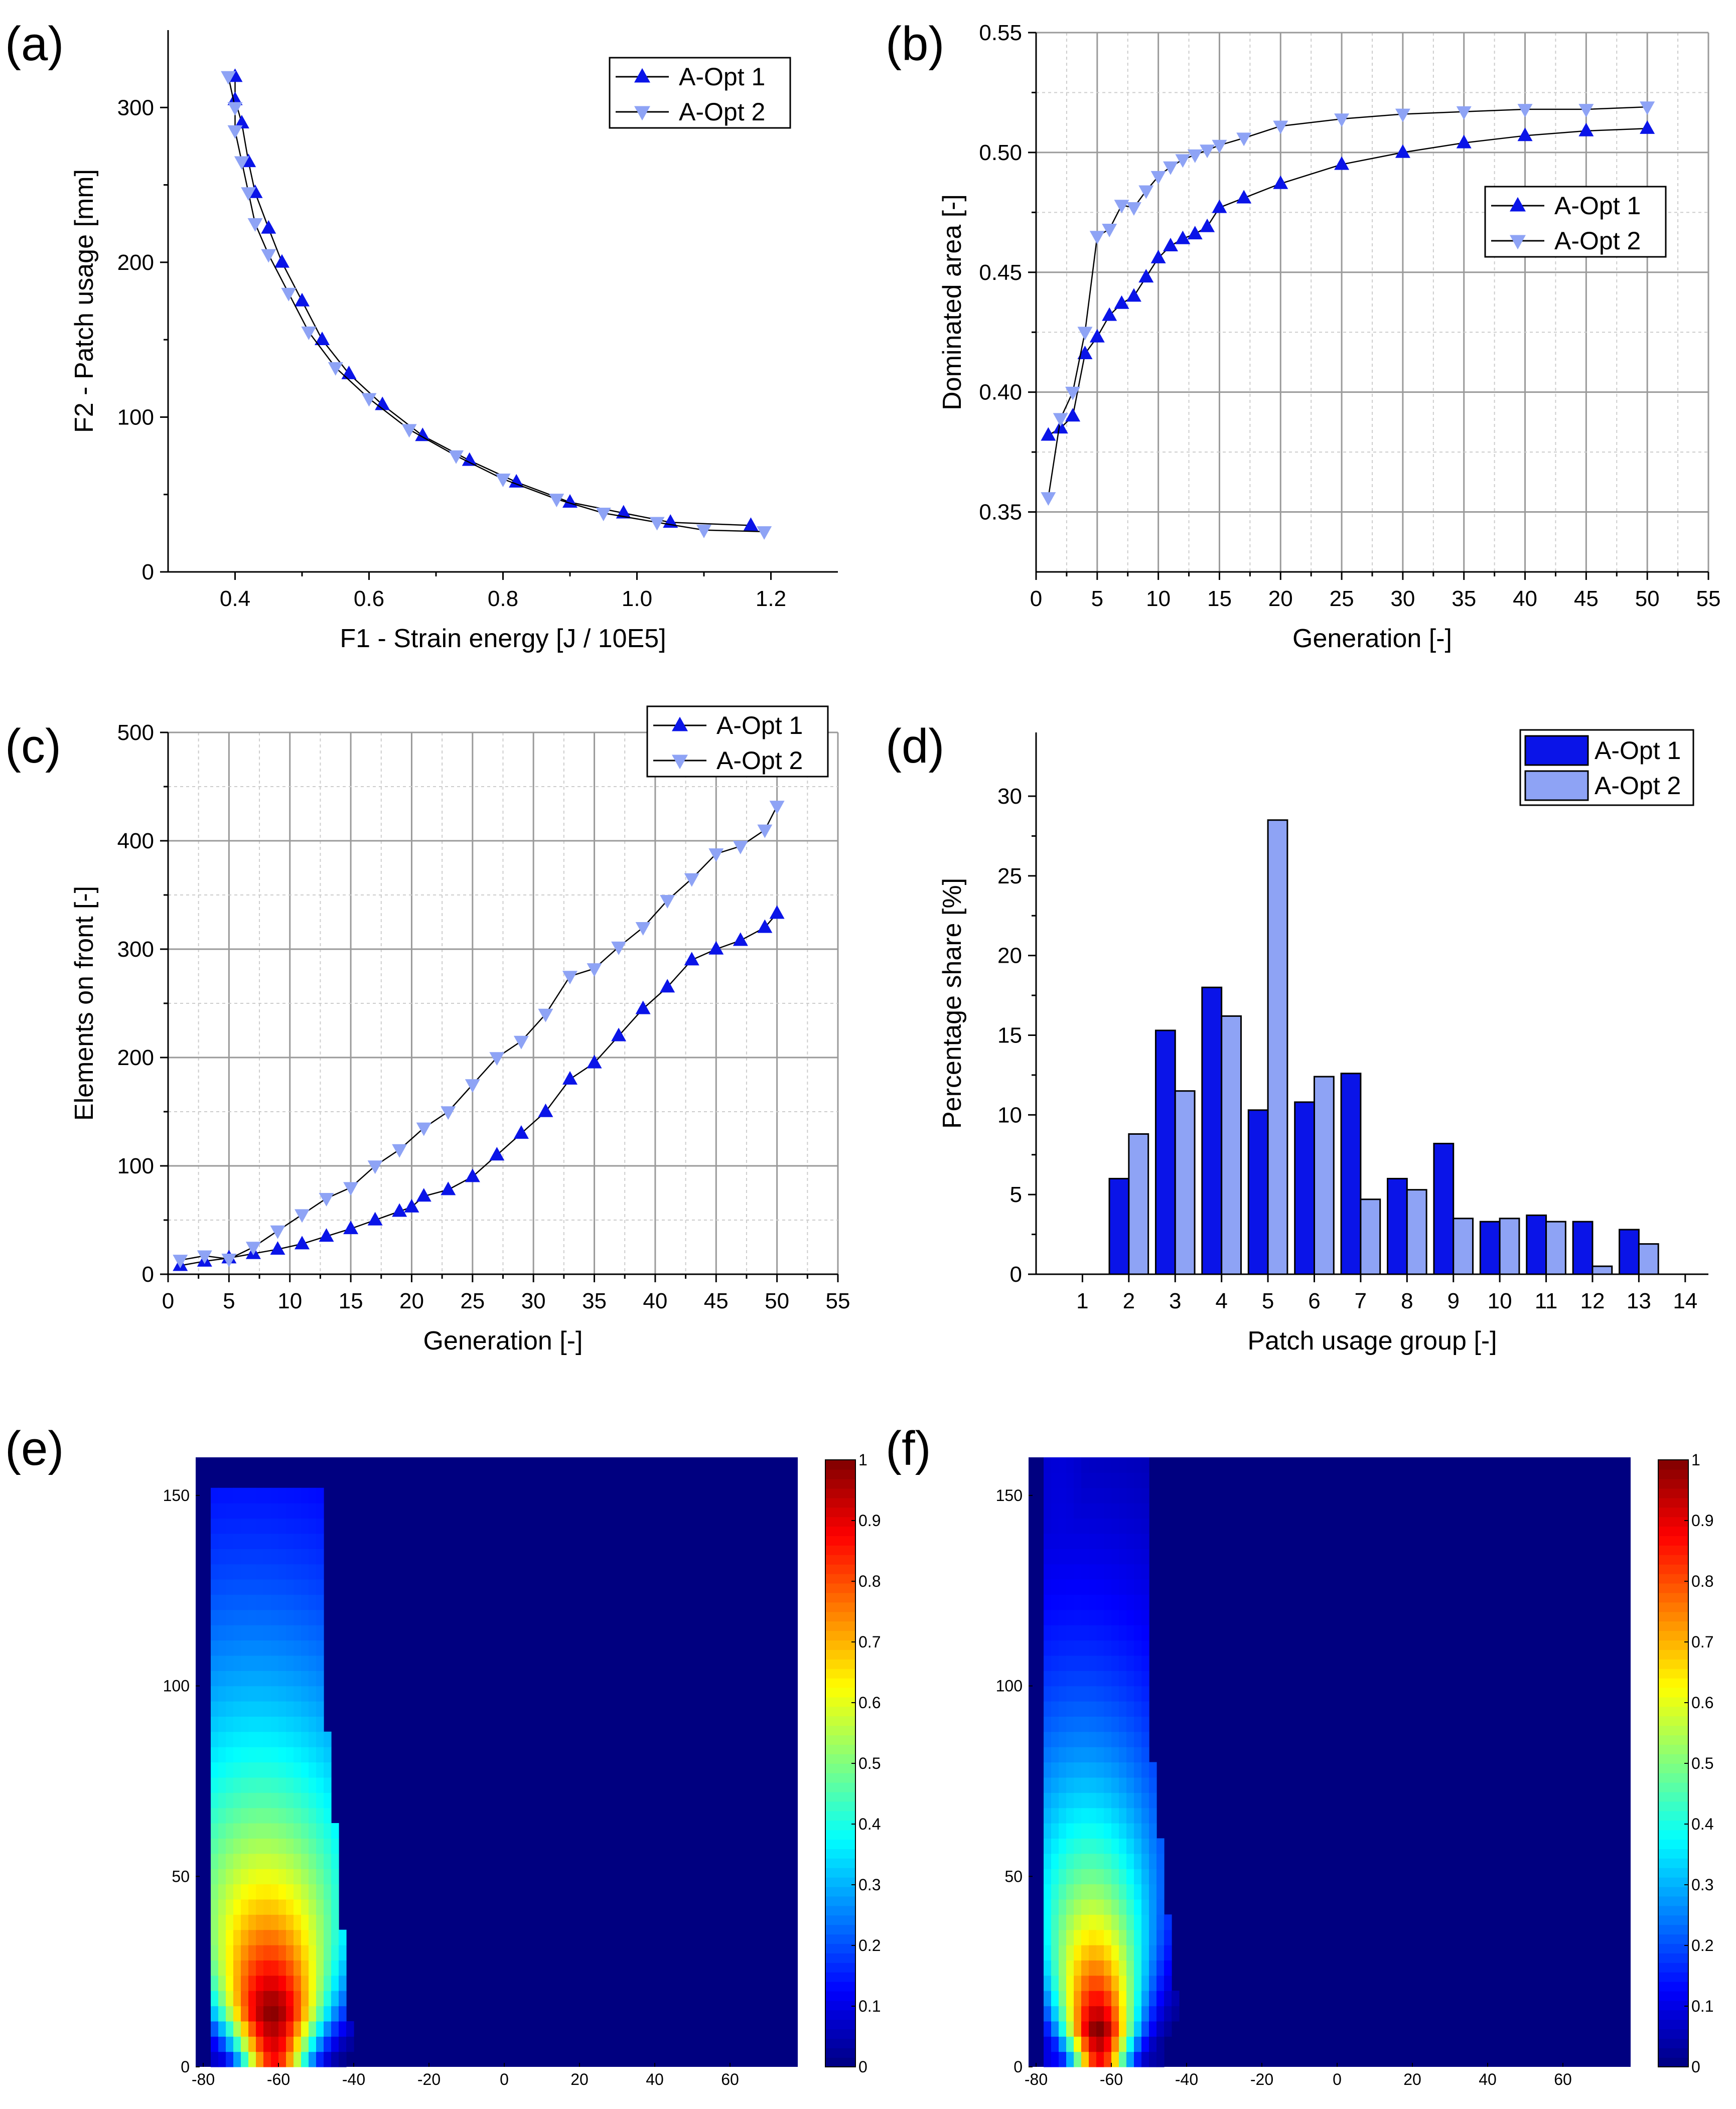 The image size is (1736, 2109). I want to click on colorbar-label: 0, so click(1695, 2067).